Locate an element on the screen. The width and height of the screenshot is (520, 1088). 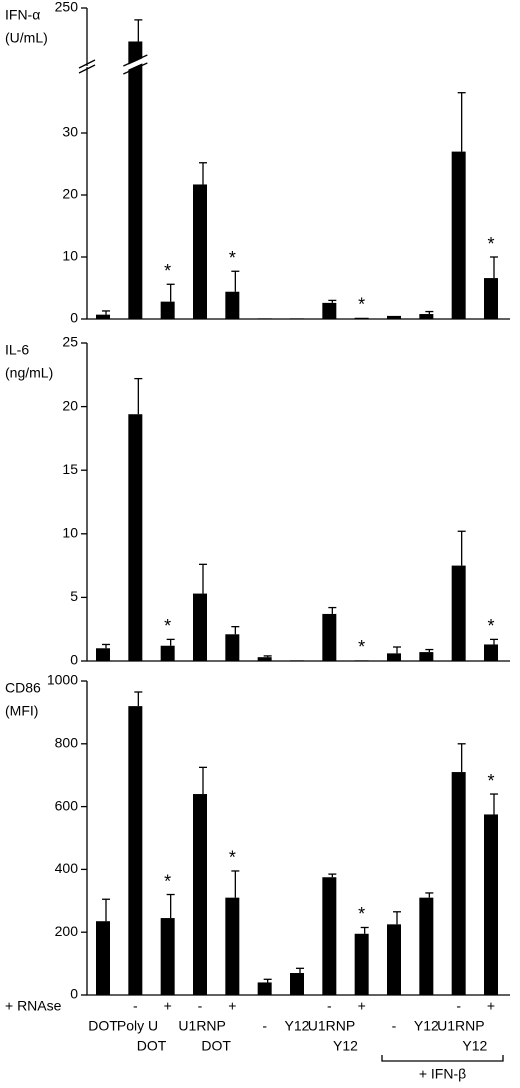
stimulus-label: Poly U is located at coordinates (137, 1026).